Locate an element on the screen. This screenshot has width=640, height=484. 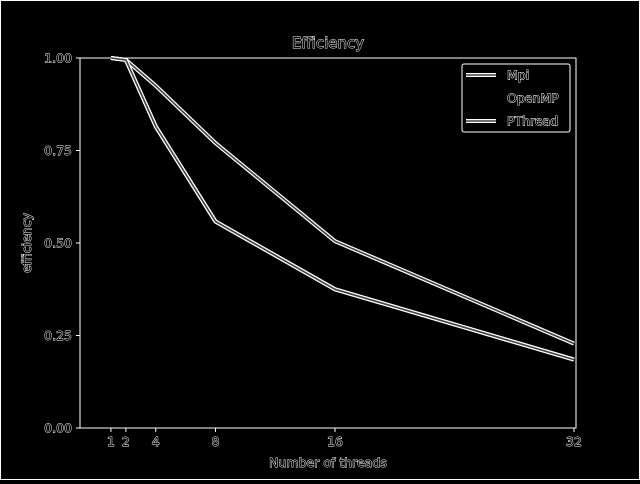
y-axis-label: efficiency is located at coordinates (26, 242).